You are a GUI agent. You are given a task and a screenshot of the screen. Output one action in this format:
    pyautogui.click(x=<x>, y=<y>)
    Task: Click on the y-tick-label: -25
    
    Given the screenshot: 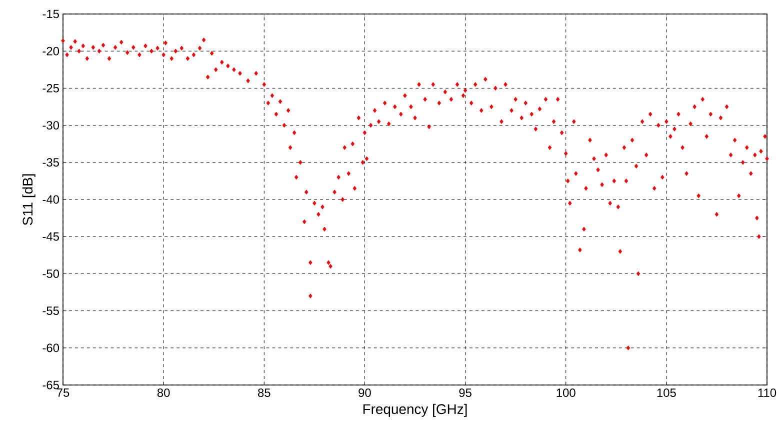 What is the action you would take?
    pyautogui.click(x=50, y=88)
    